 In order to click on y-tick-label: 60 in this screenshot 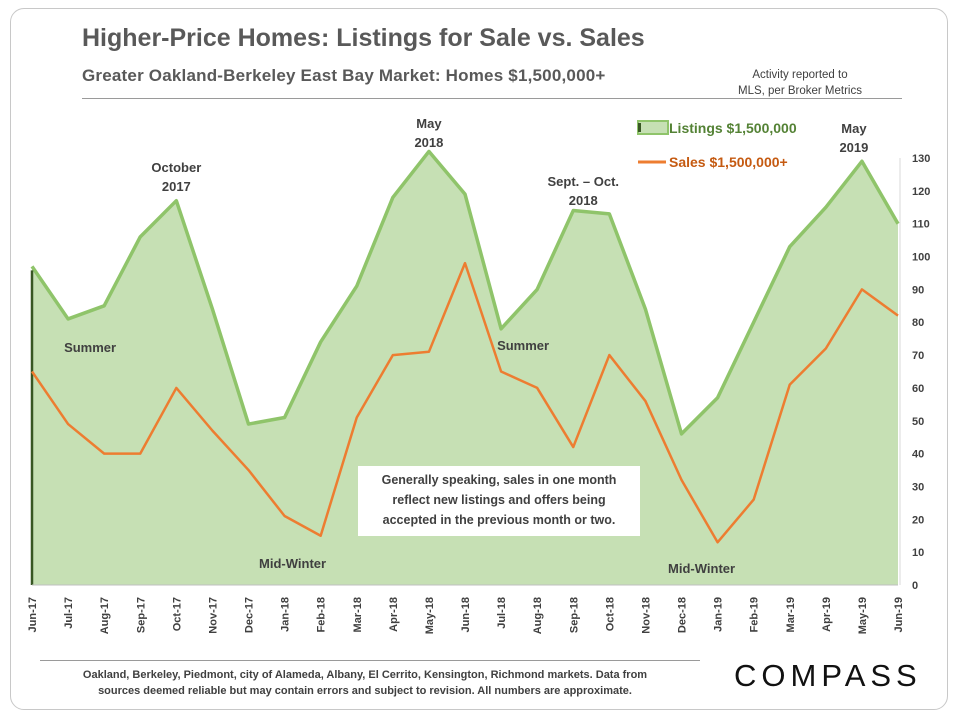, I will do `click(918, 389)`.